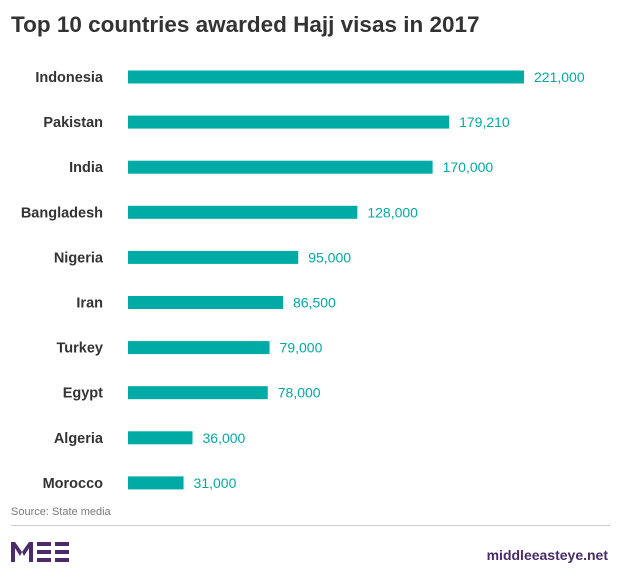  I want to click on category-label: Algeria, so click(79, 439).